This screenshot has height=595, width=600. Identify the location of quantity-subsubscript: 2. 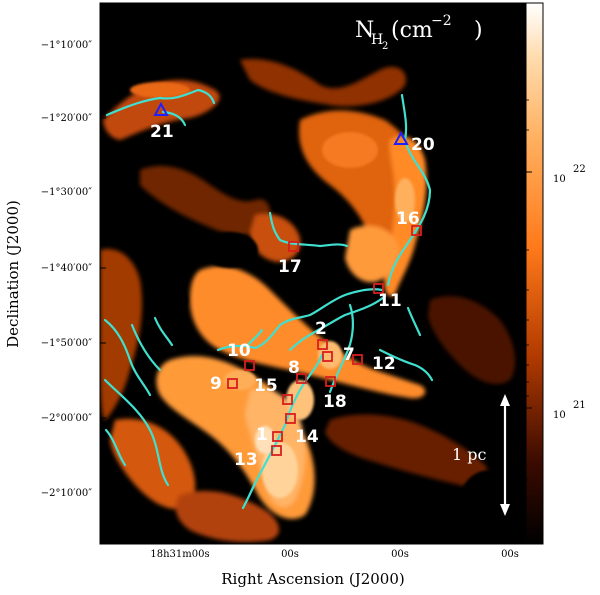
(385, 46).